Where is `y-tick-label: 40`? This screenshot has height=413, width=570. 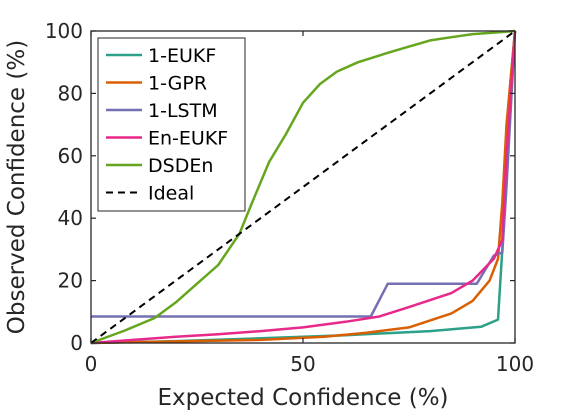 y-tick-label: 40 is located at coordinates (70, 218).